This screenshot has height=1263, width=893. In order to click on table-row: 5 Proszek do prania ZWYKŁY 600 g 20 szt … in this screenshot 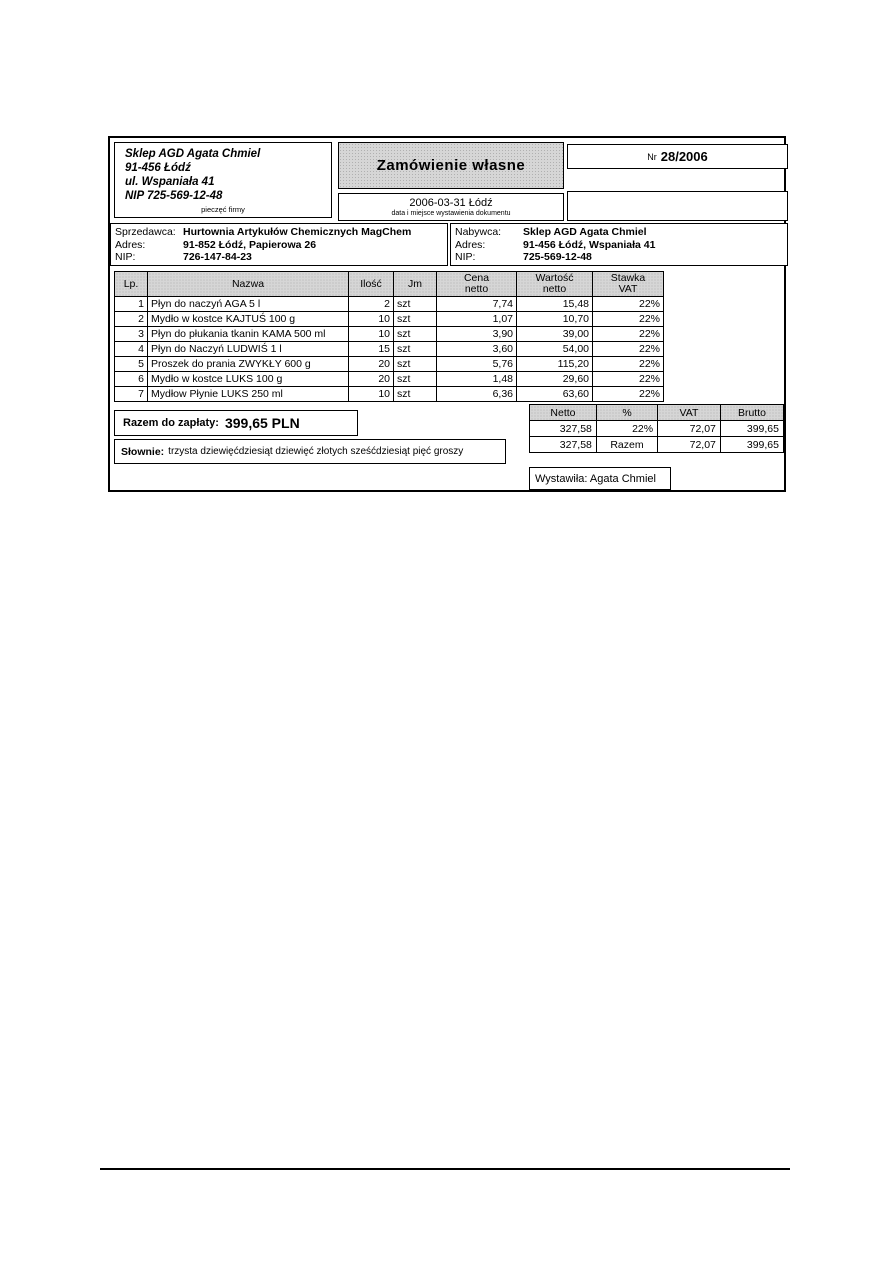, I will do `click(389, 364)`.